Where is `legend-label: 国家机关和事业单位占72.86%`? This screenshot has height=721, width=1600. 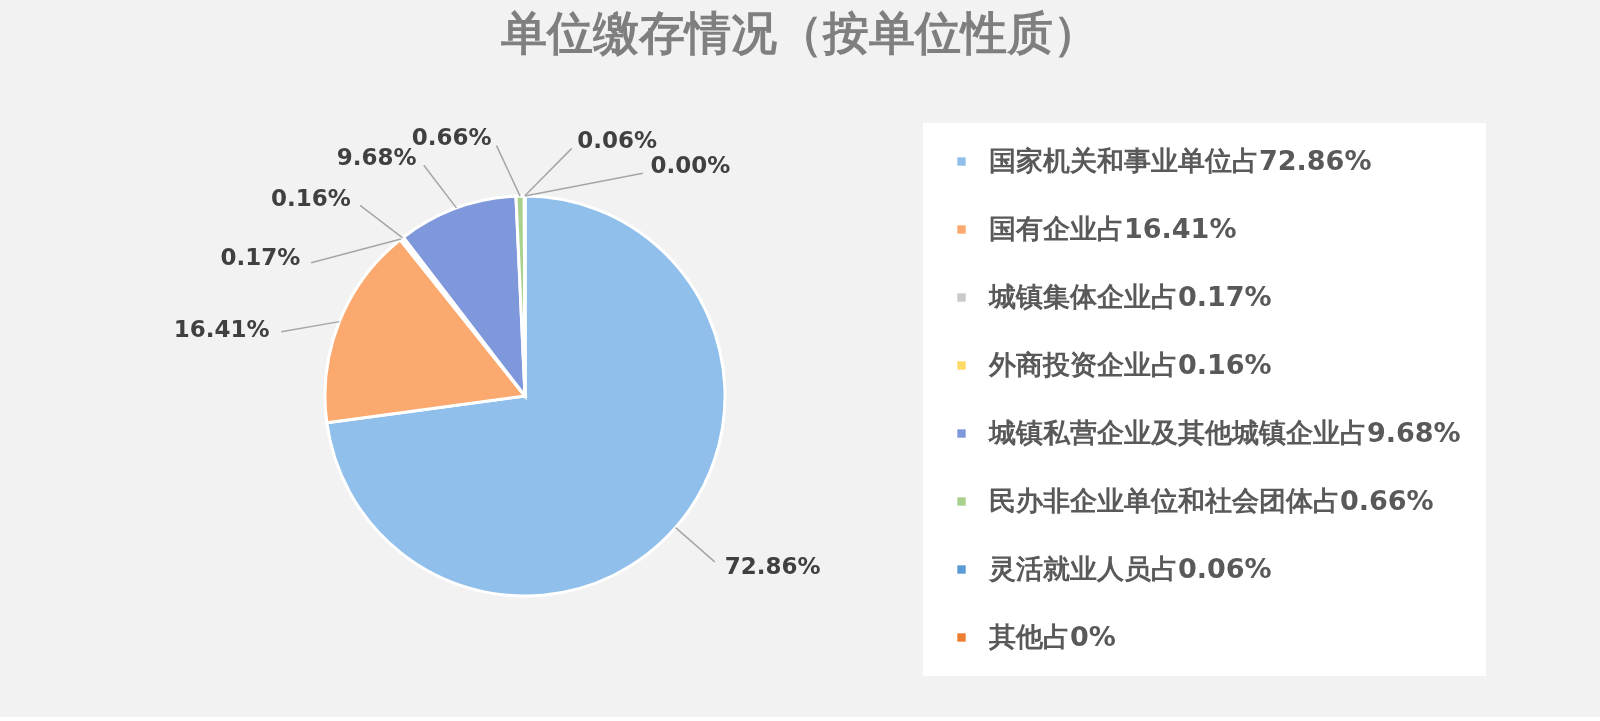 legend-label: 国家机关和事业单位占72.86% is located at coordinates (1180, 160).